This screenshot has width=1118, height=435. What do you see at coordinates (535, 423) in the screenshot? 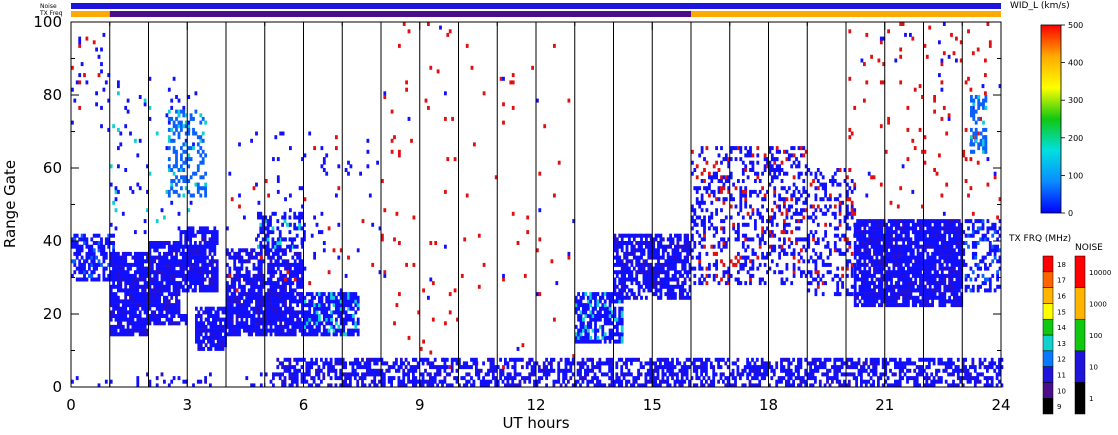
I see `x-axis-title: UT hours` at bounding box center [535, 423].